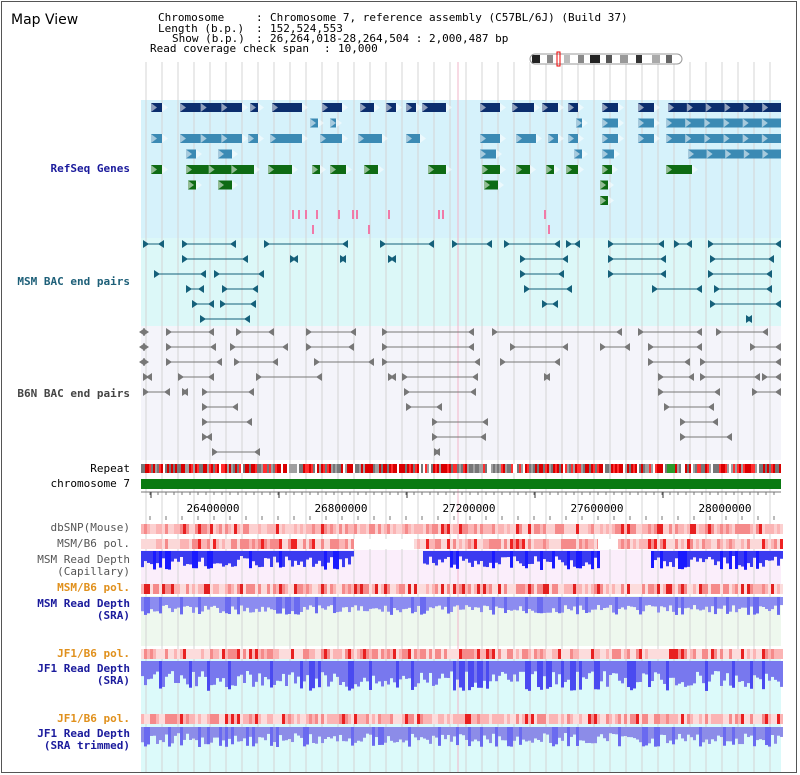 The width and height of the screenshot is (800, 775). I want to click on ideogram-band, so click(567, 59).